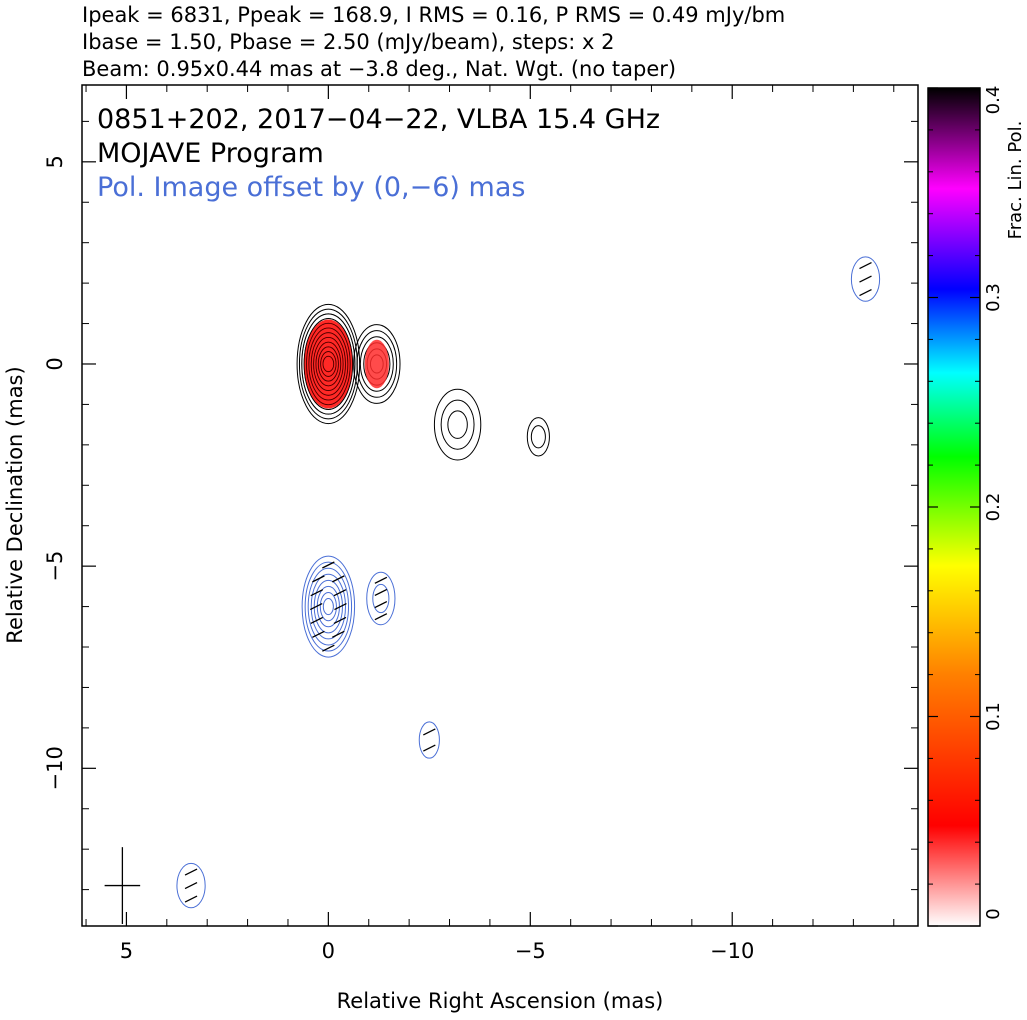  Describe the element at coordinates (15, 504) in the screenshot. I see `y-axis-label: Relative Declination (mas)` at that location.